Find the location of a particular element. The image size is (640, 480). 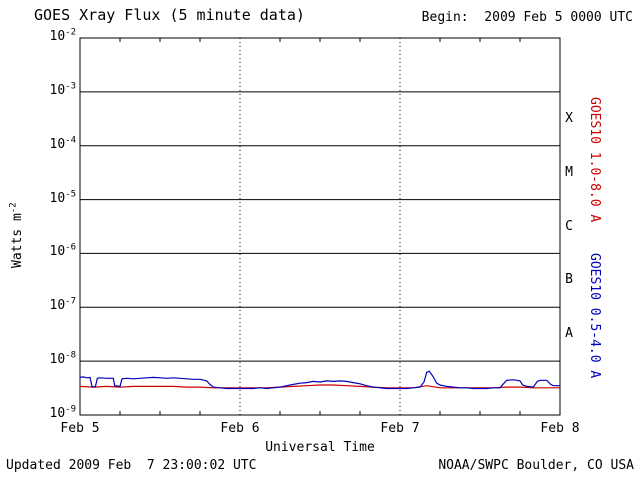

flare-class-label-x: X is located at coordinates (569, 118).